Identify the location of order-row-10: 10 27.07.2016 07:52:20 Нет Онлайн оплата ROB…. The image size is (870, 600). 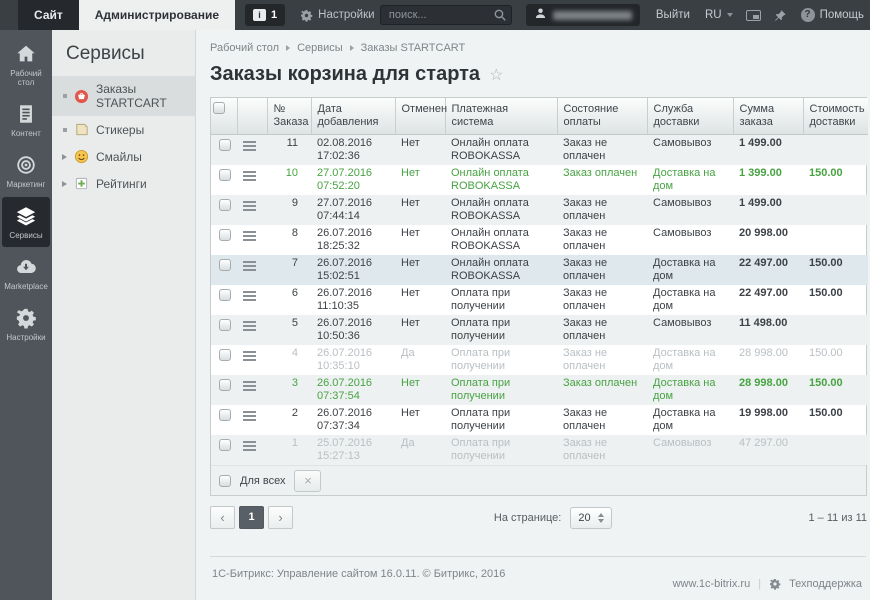
(539, 180).